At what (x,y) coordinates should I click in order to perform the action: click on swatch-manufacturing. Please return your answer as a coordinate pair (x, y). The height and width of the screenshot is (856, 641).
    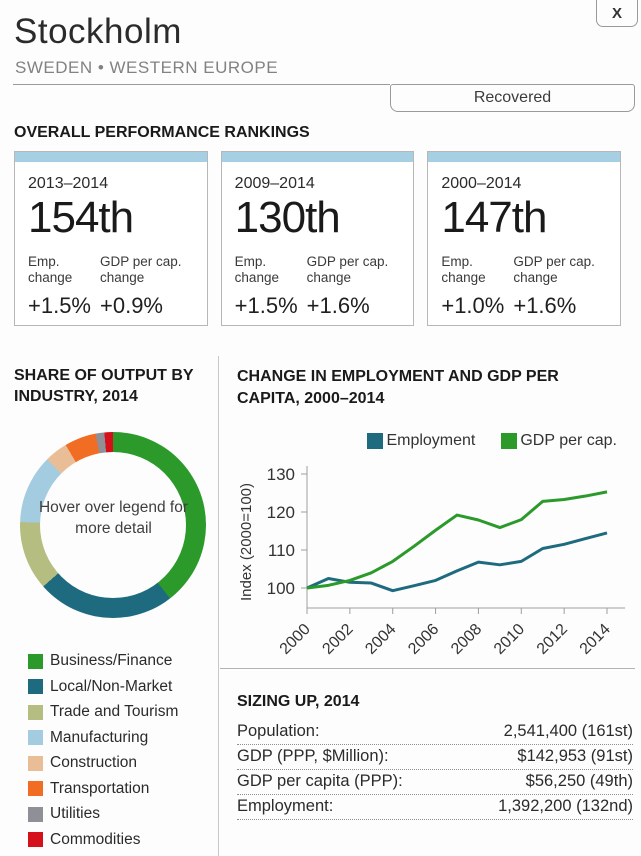
    Looking at the image, I should click on (35, 737).